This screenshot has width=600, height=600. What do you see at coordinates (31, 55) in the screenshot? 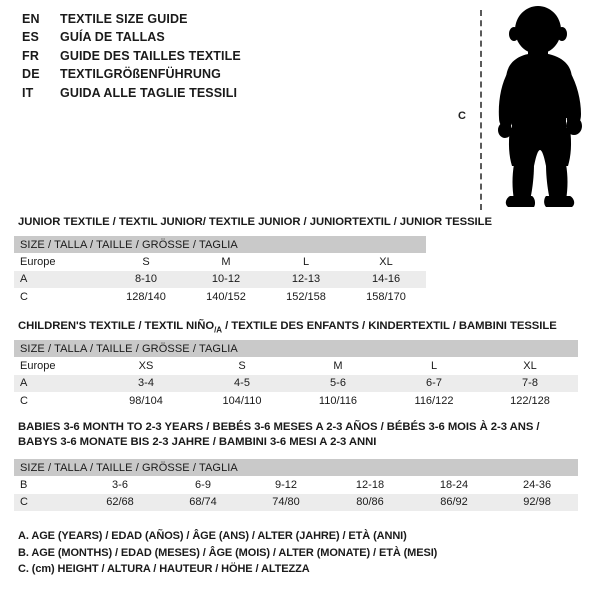
I see `language-code: FR` at bounding box center [31, 55].